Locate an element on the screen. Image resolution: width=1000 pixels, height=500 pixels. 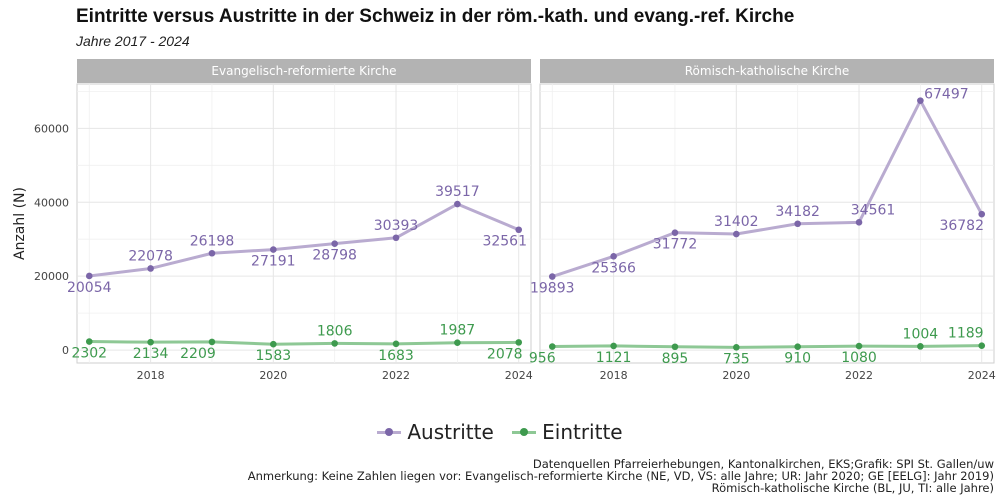
data-label-austritte: 31402 is located at coordinates (736, 222).